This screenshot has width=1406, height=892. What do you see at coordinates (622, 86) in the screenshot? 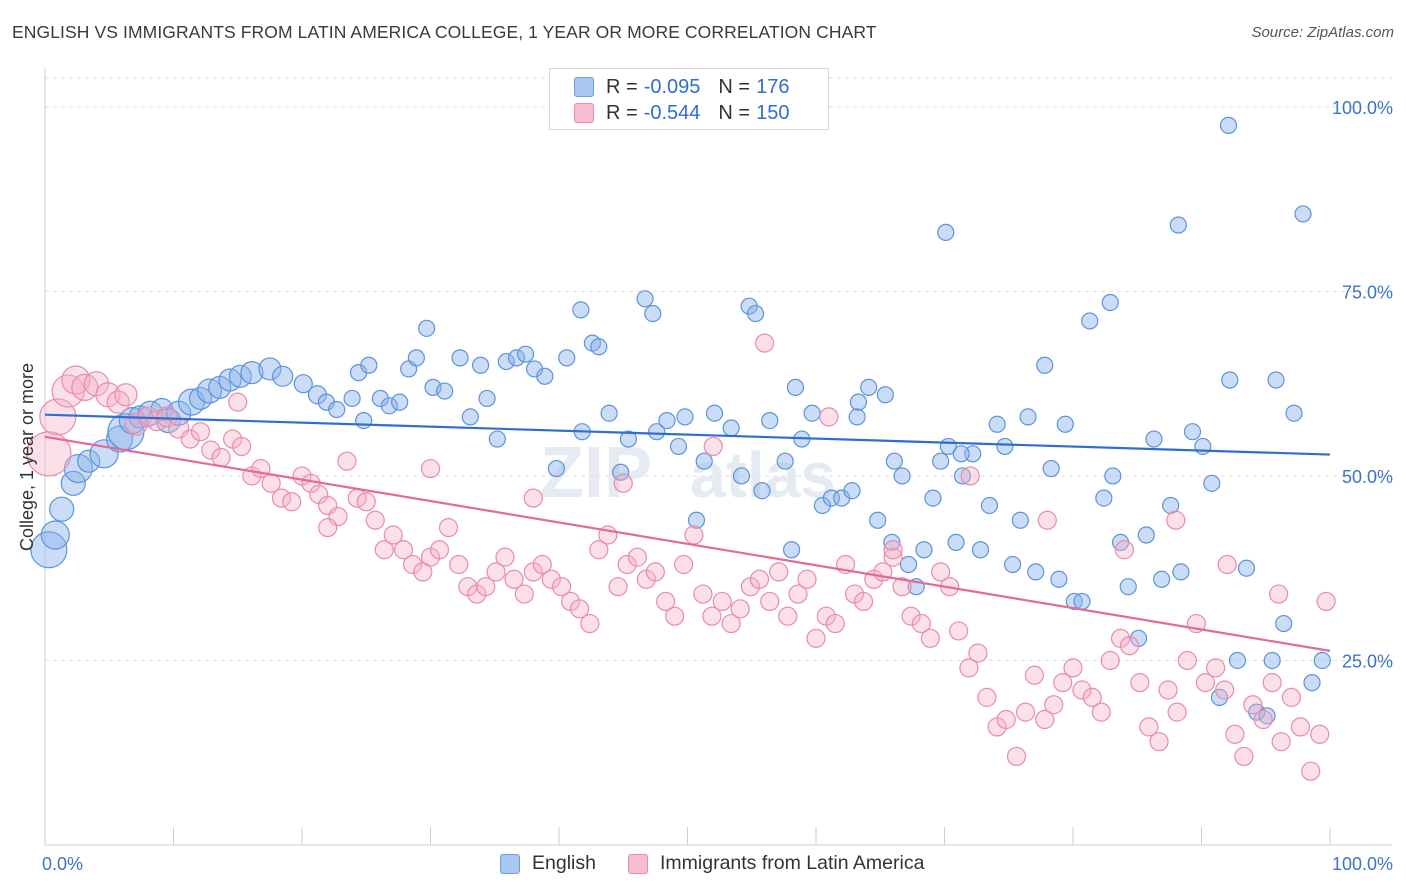
I see `legend-r-label: R =` at bounding box center [622, 86].